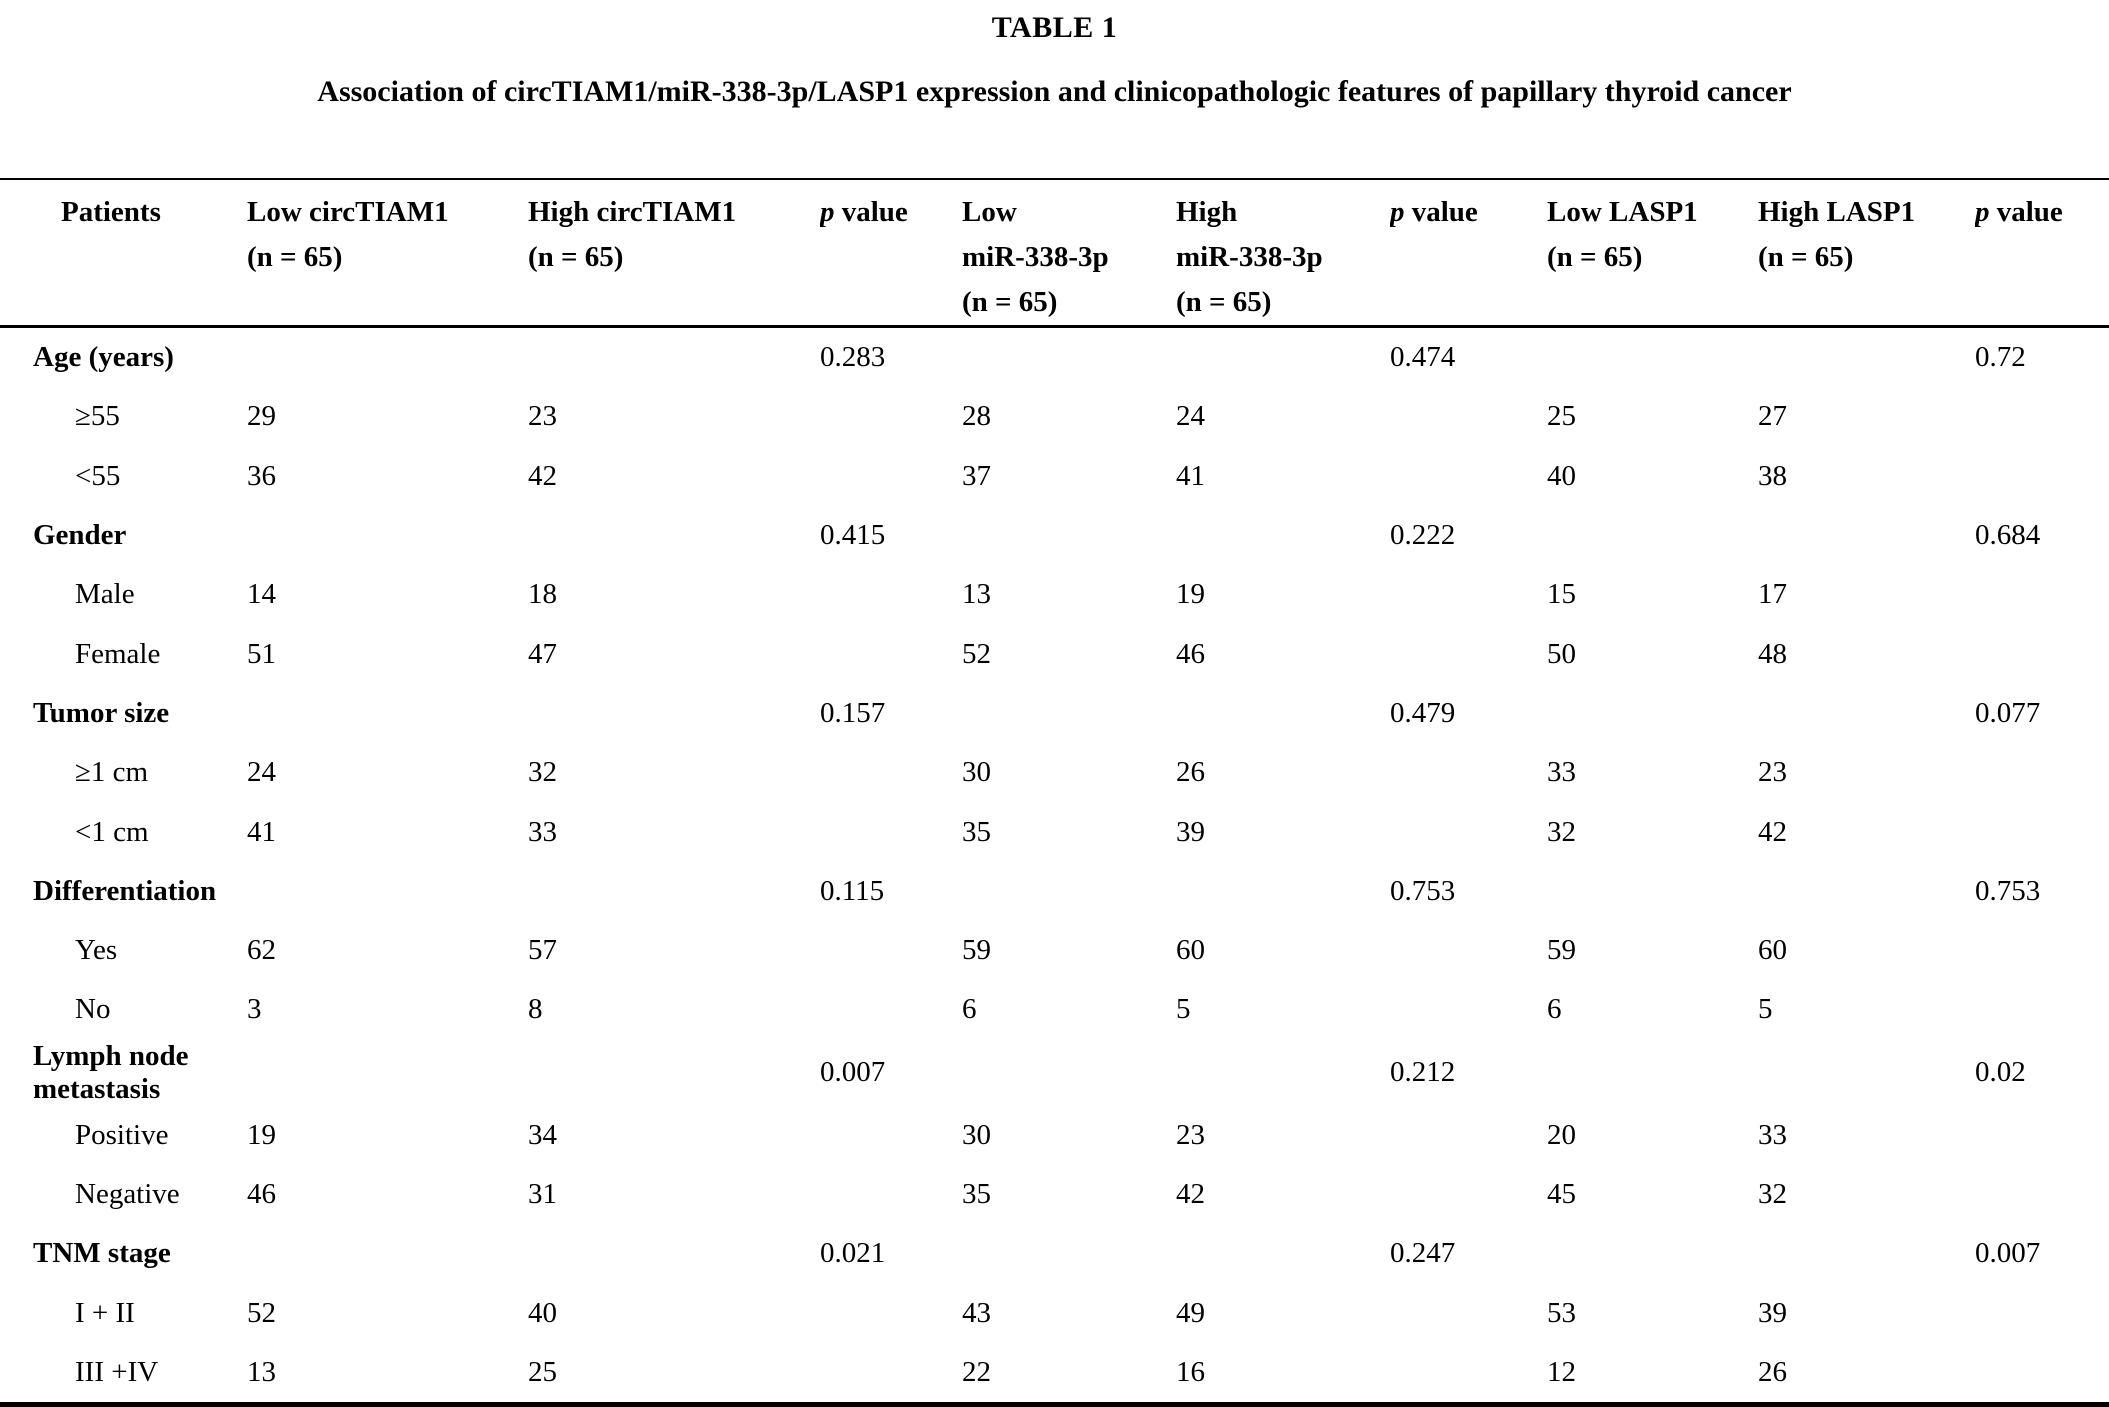  Describe the element at coordinates (261, 831) in the screenshot. I see `value-cell: 41` at that location.